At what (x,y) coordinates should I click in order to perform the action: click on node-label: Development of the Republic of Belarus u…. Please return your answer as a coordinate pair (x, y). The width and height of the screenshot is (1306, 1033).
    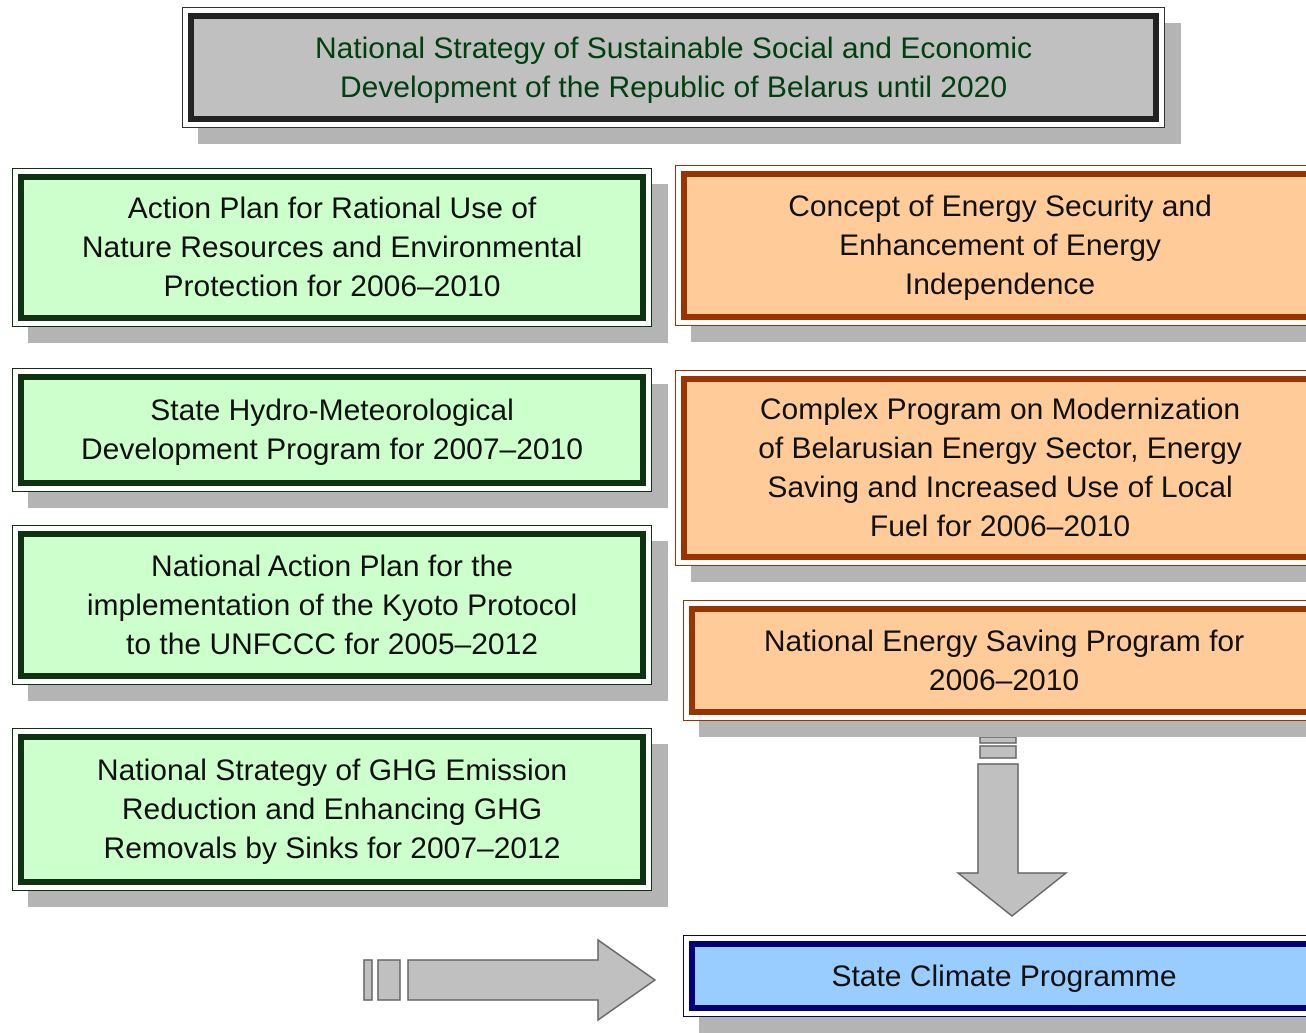
    Looking at the image, I should click on (673, 87).